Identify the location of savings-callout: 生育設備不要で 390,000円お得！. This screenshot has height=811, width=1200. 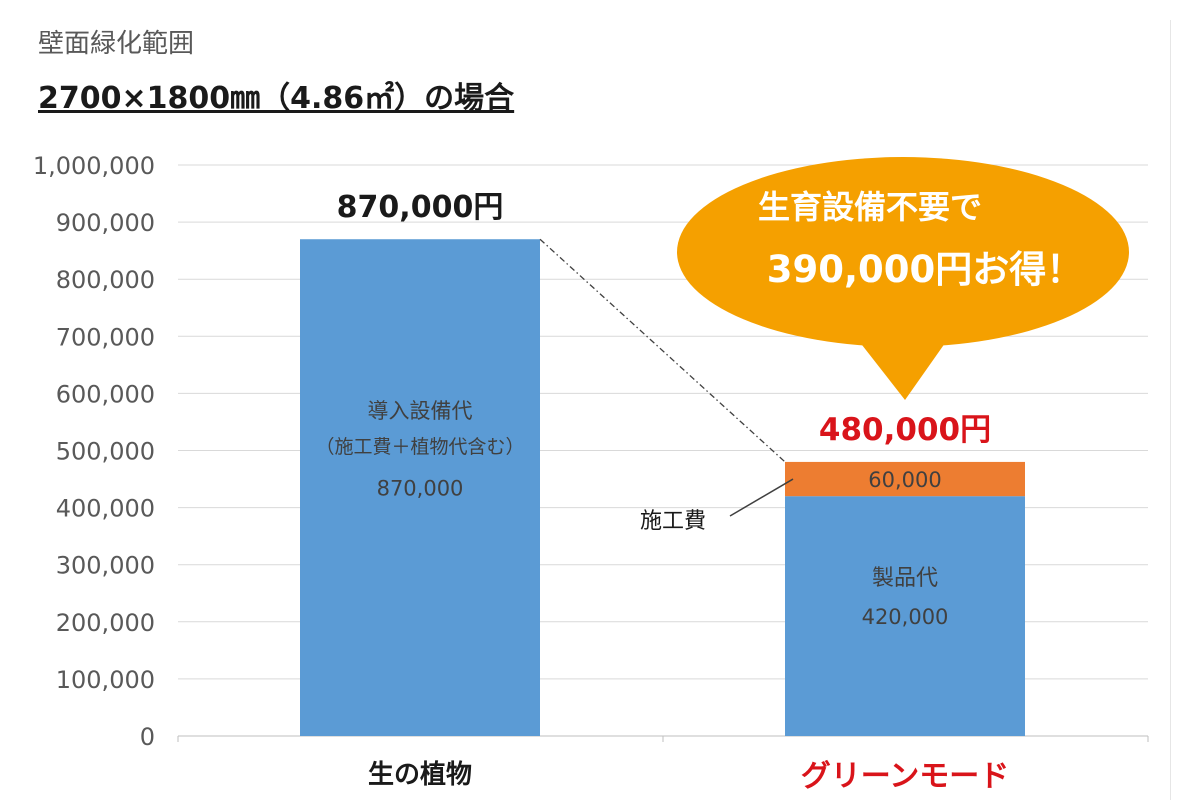
(903, 278).